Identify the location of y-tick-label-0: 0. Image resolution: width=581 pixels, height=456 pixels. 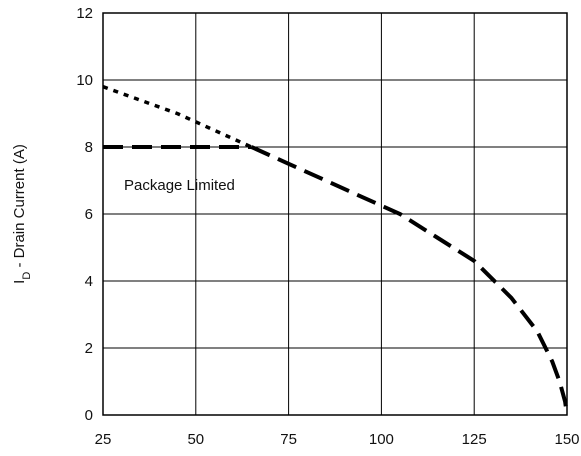
(89, 415).